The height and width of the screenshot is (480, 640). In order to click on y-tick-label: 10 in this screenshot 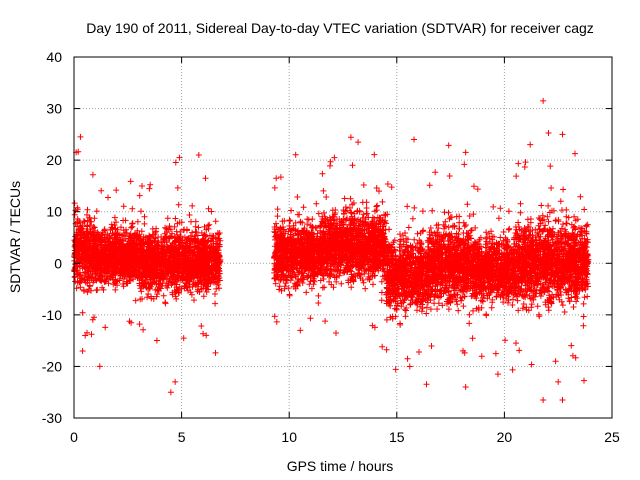, I will do `click(54, 212)`.